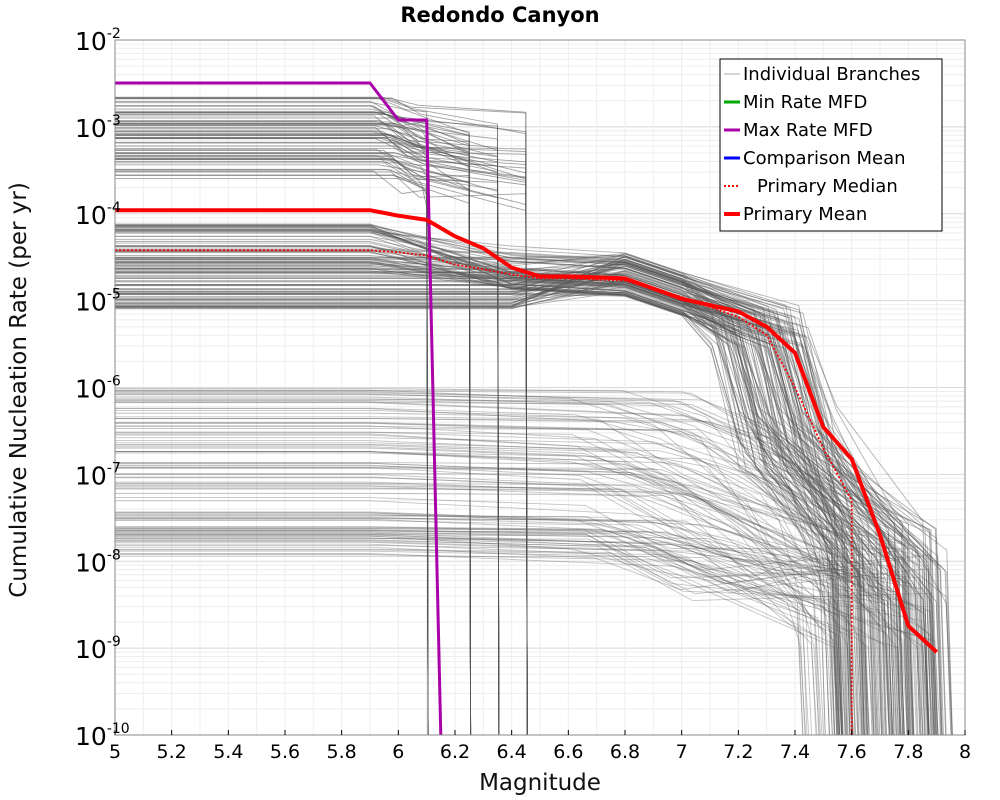 The image size is (1000, 800). I want to click on x-axis-label: Magnitude, so click(540, 783).